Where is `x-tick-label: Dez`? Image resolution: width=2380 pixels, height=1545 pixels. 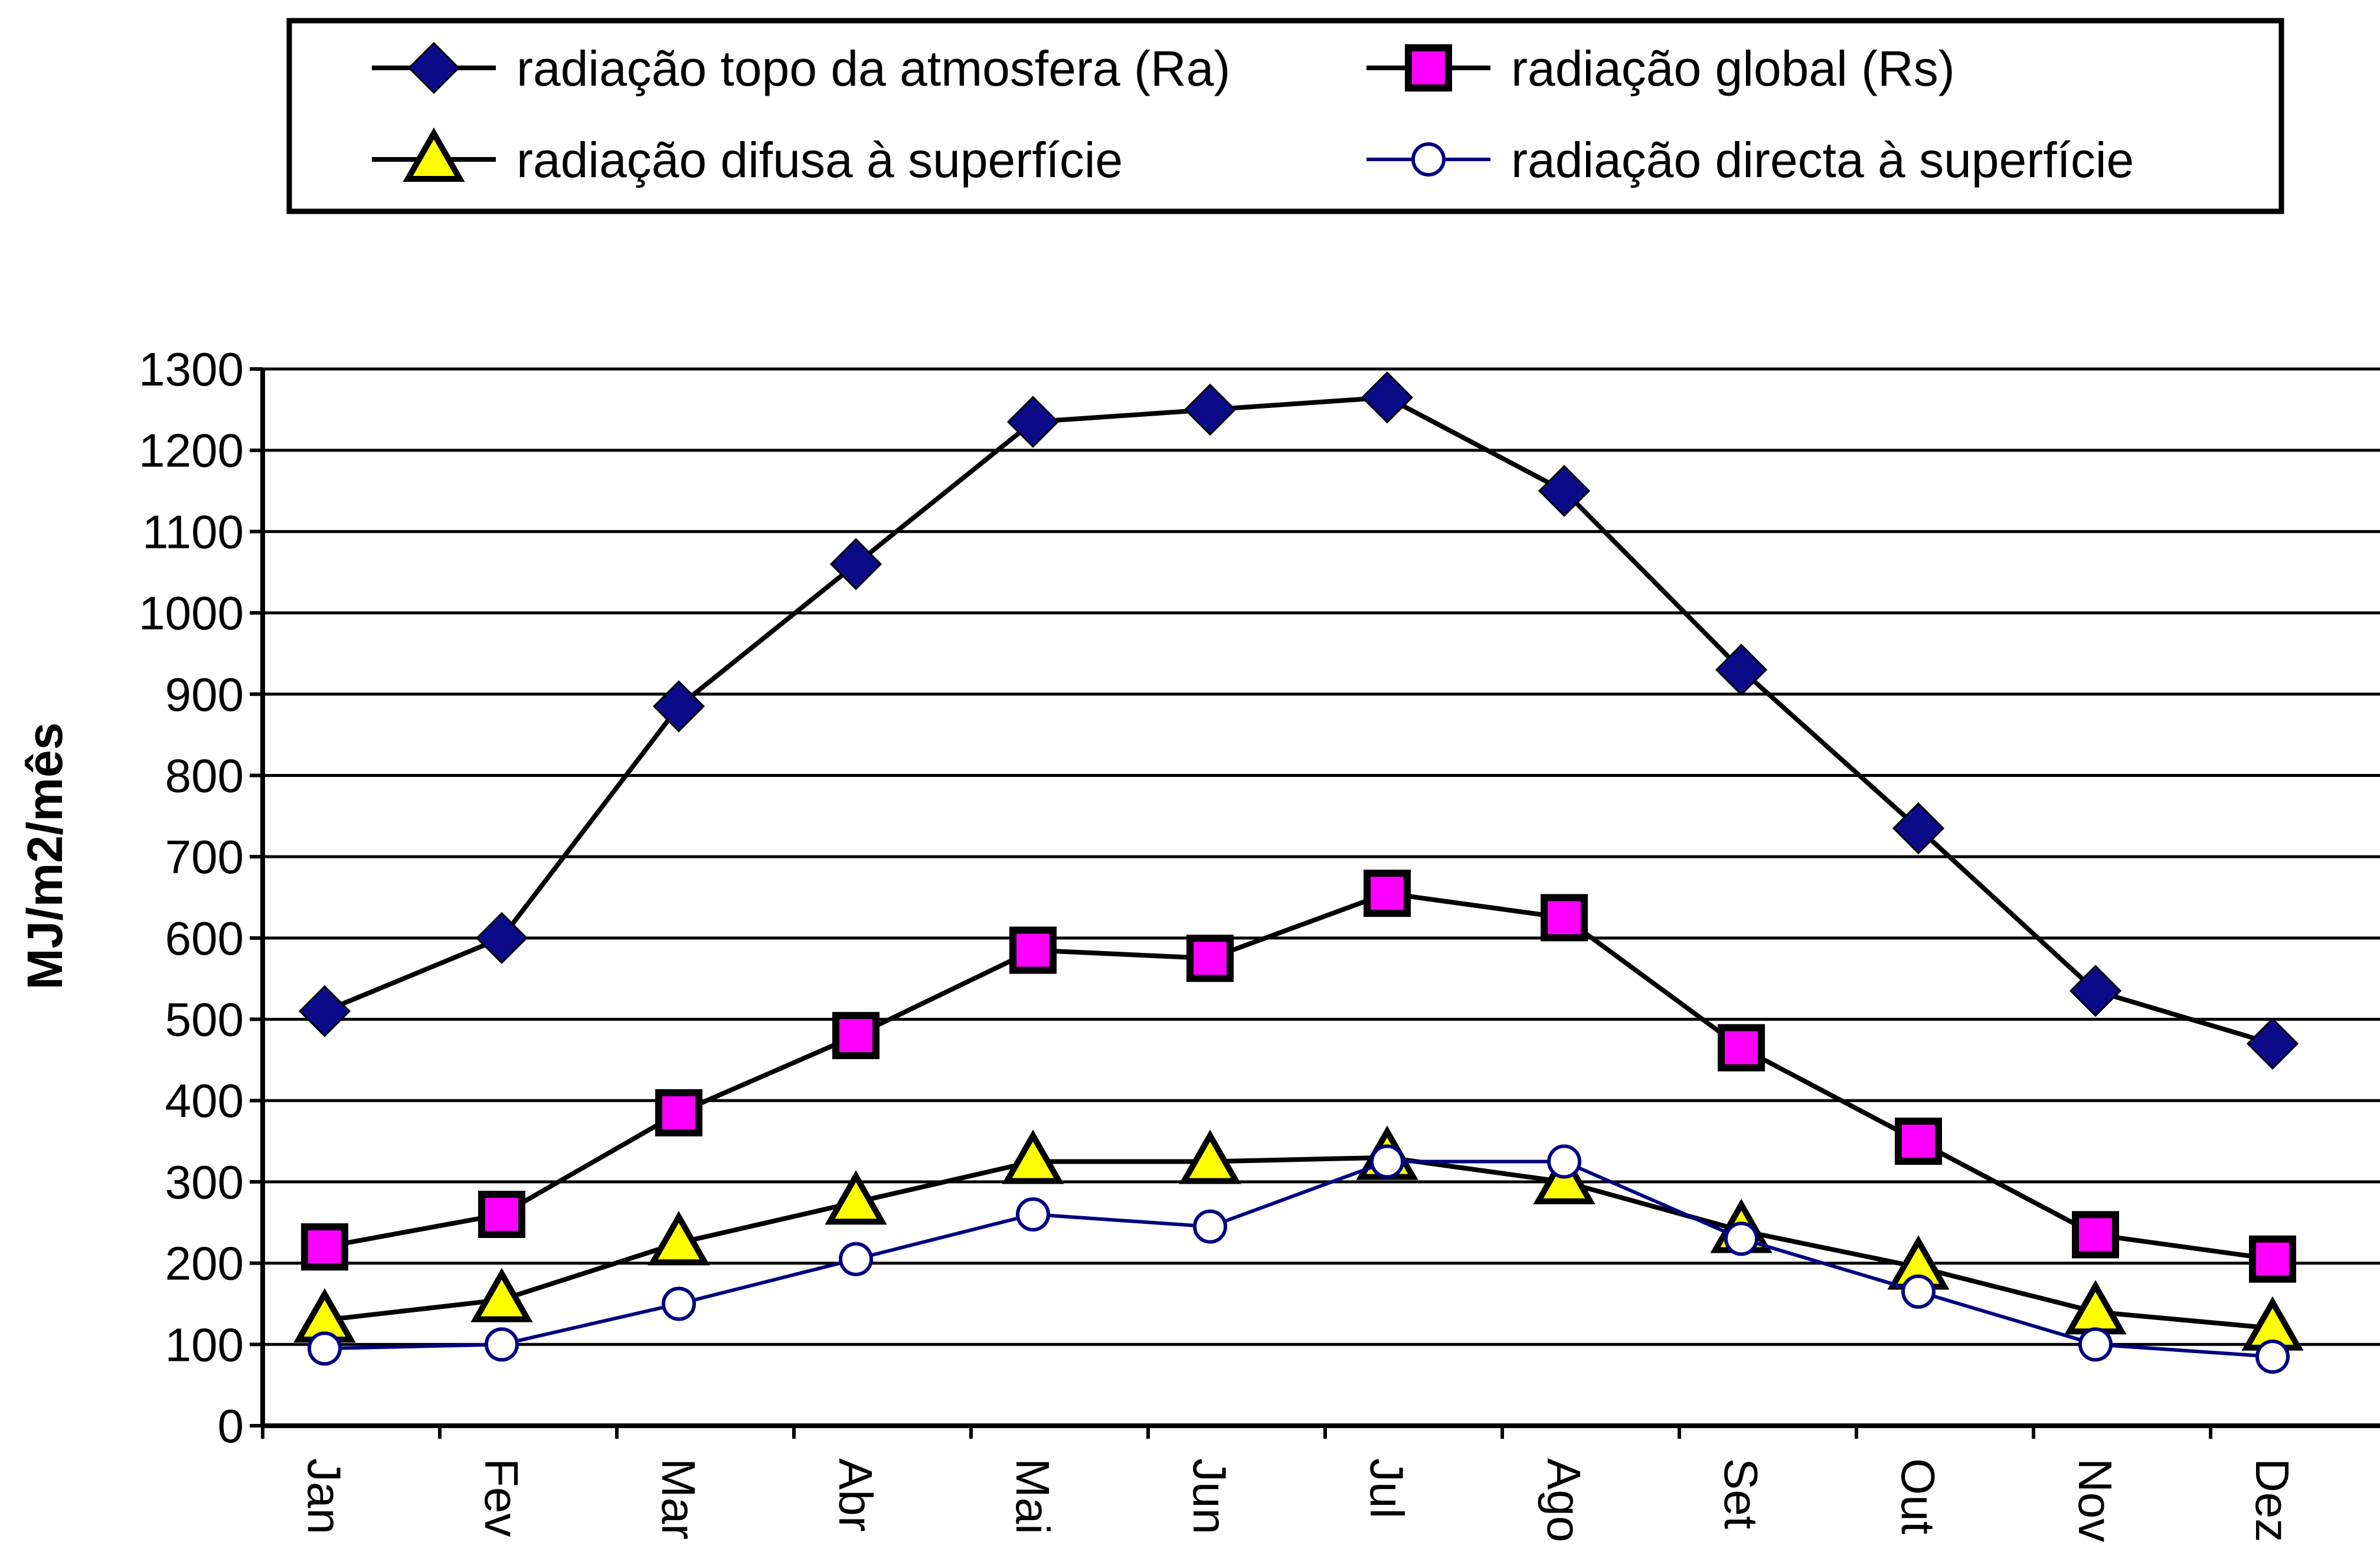
x-tick-label: Dez is located at coordinates (2272, 1500).